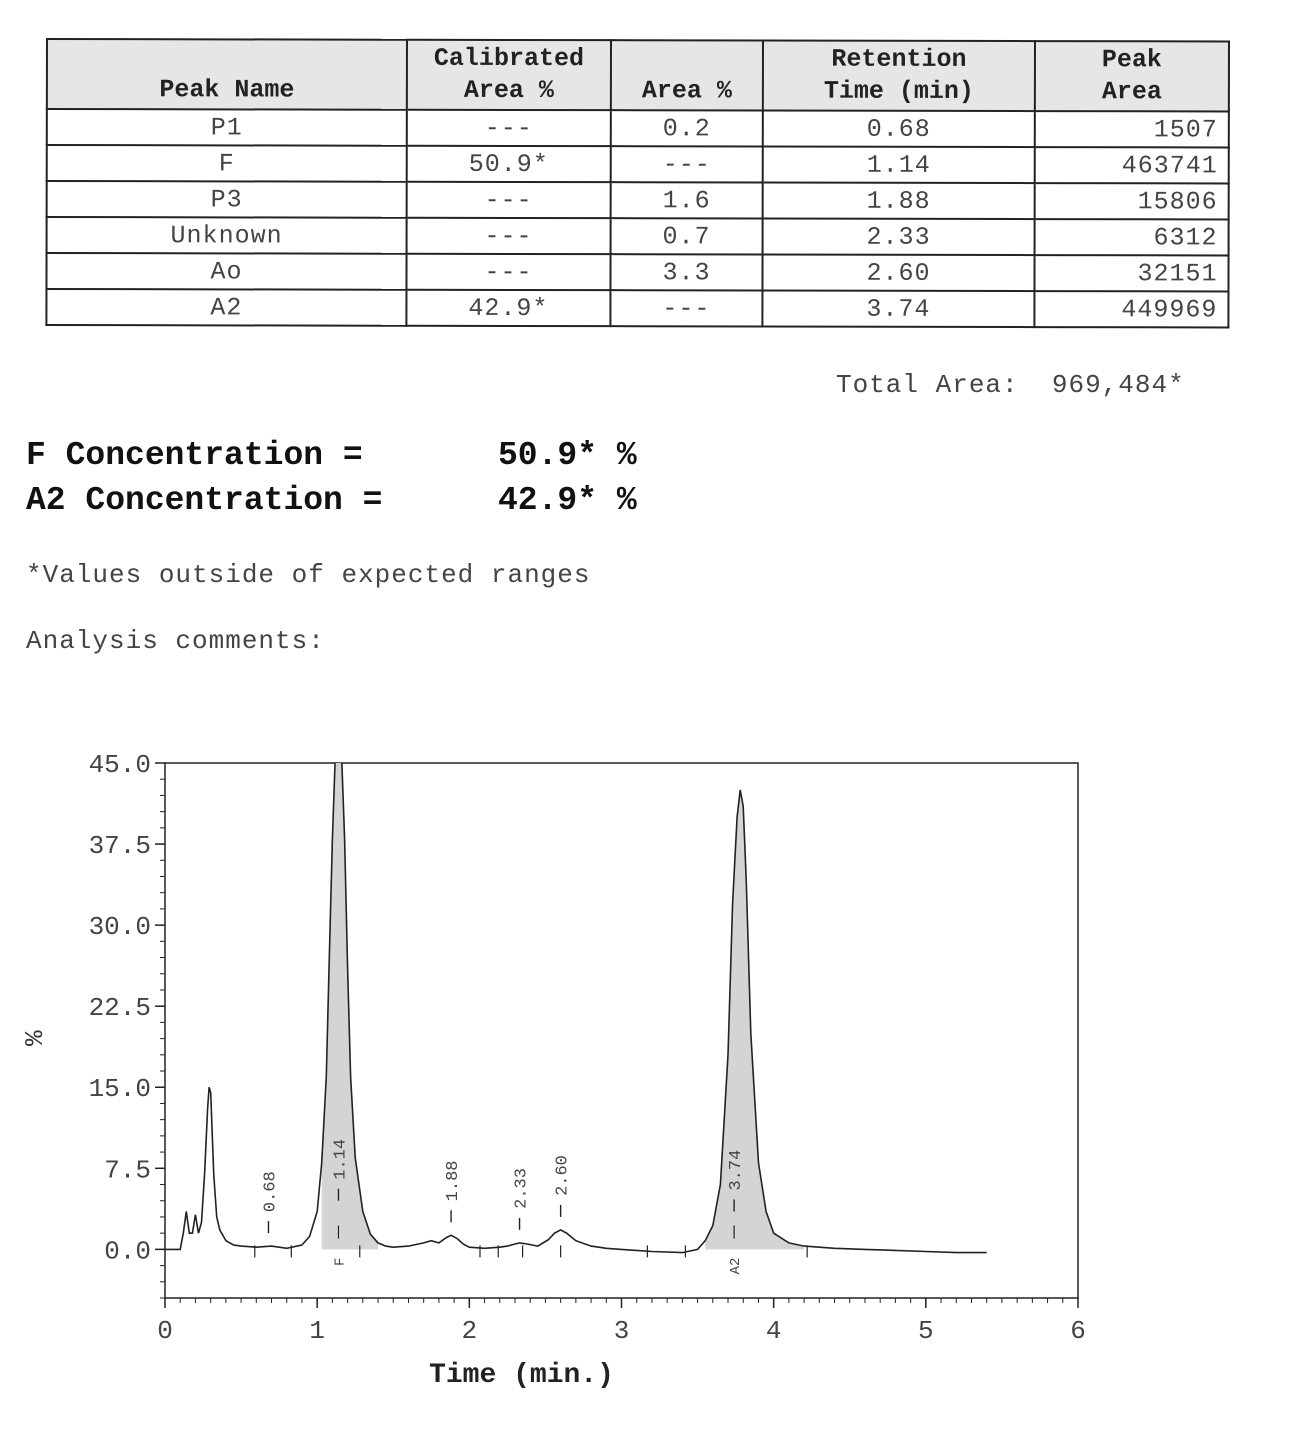 The image size is (1295, 1448). Describe the element at coordinates (774, 1331) in the screenshot. I see `x-tick-label: 4` at that location.